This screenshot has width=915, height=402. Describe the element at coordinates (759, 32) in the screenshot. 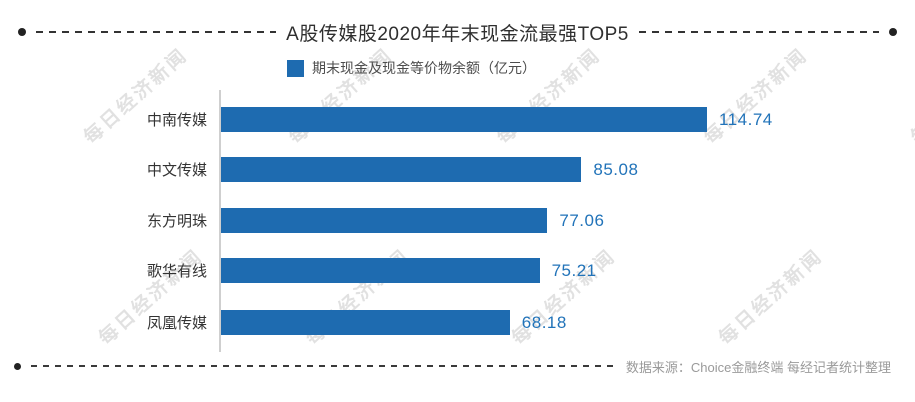

I see `title-right-dashes` at that location.